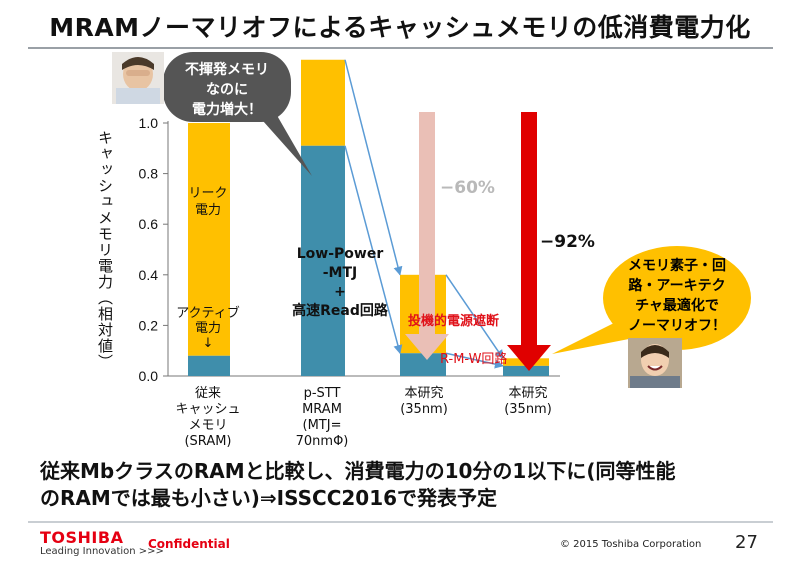  Describe the element at coordinates (227, 110) in the screenshot. I see `bubble-left-line: 電力増大！` at that location.